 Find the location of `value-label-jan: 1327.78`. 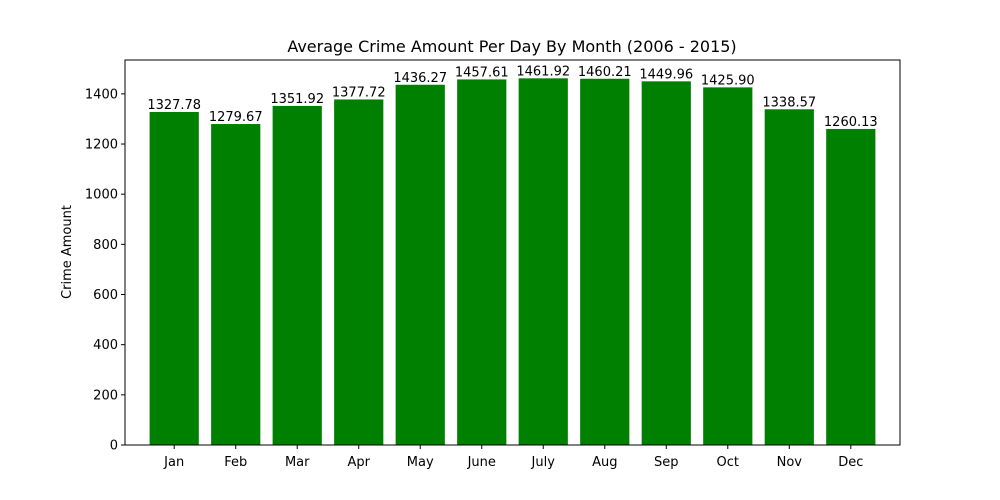

value-label-jan: 1327.78 is located at coordinates (174, 105).